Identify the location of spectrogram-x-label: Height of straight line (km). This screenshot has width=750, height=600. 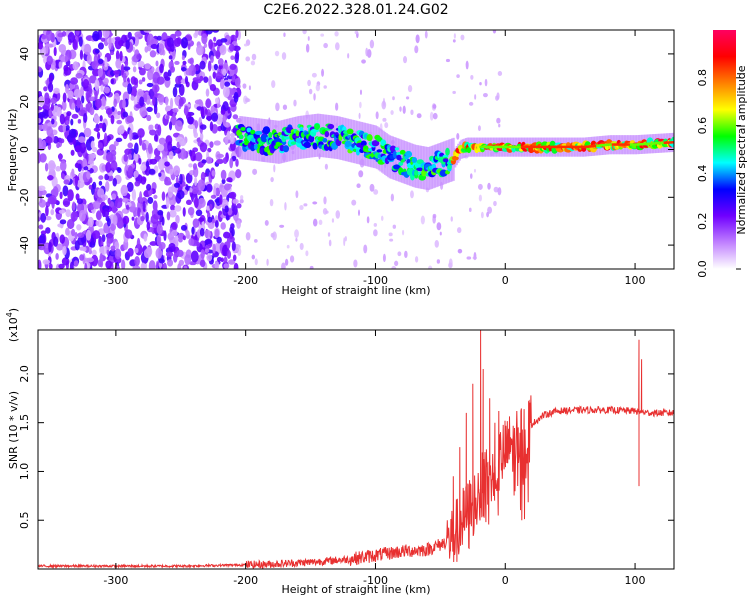
(355, 290).